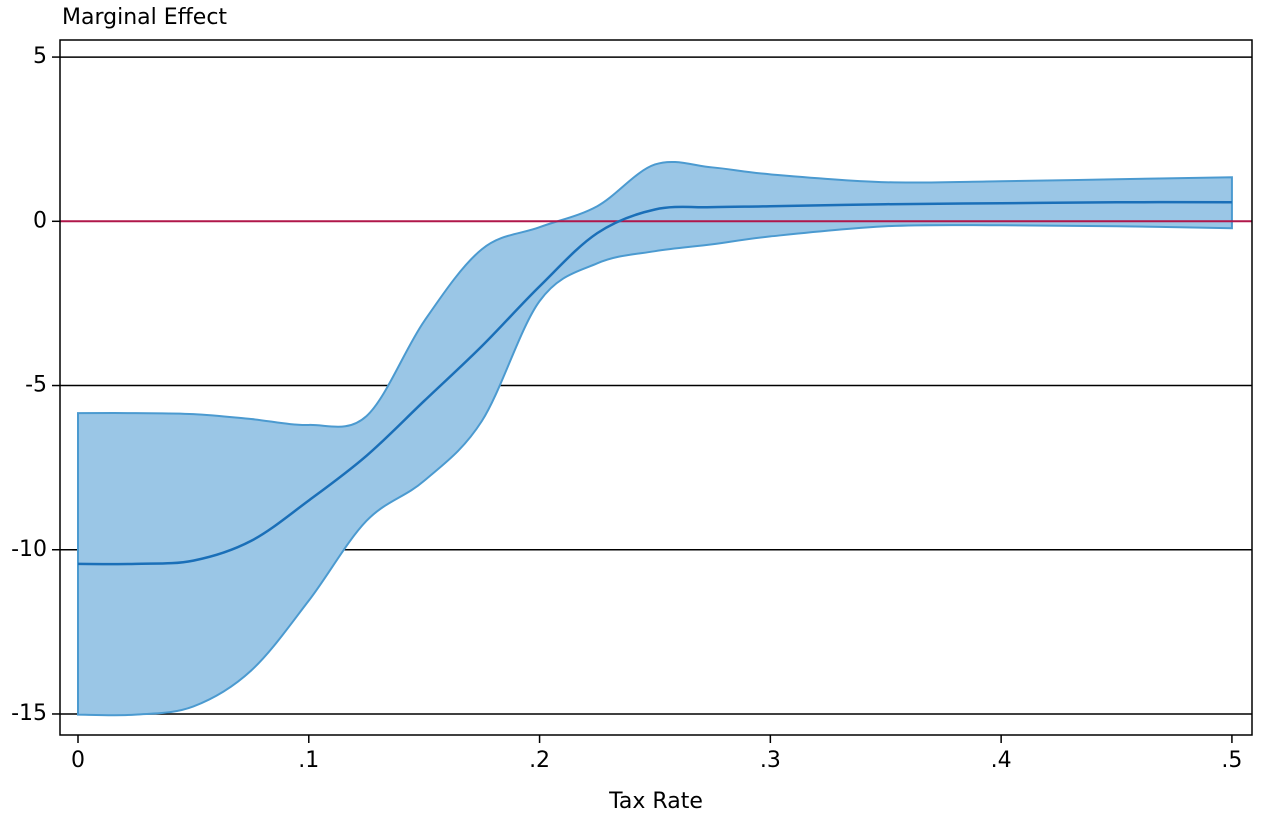 Image resolution: width=1268 pixels, height=818 pixels. Describe the element at coordinates (539, 760) in the screenshot. I see `x-tick-label: .2` at that location.